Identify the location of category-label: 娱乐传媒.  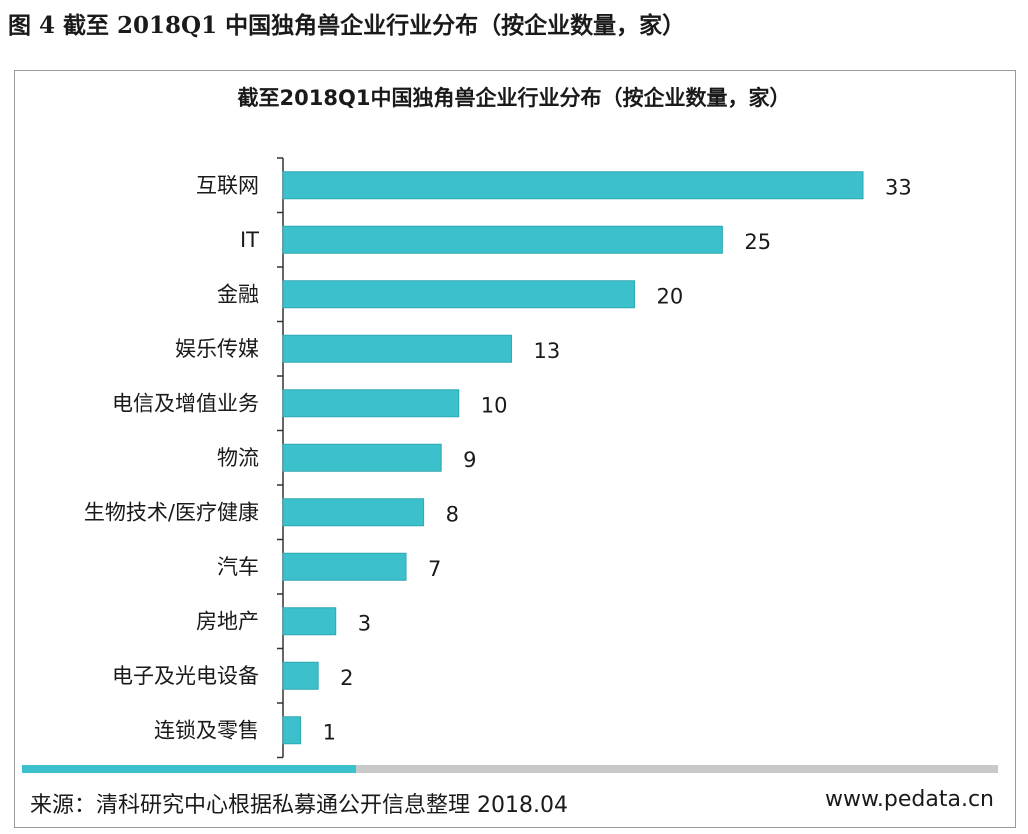
(217, 349).